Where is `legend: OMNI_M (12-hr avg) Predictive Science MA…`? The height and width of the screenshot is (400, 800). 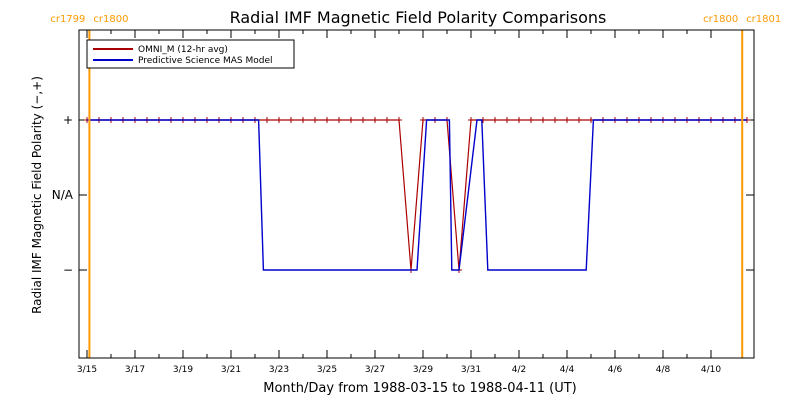
legend: OMNI_M (12-hr avg) Predictive Science MA… is located at coordinates (190, 54).